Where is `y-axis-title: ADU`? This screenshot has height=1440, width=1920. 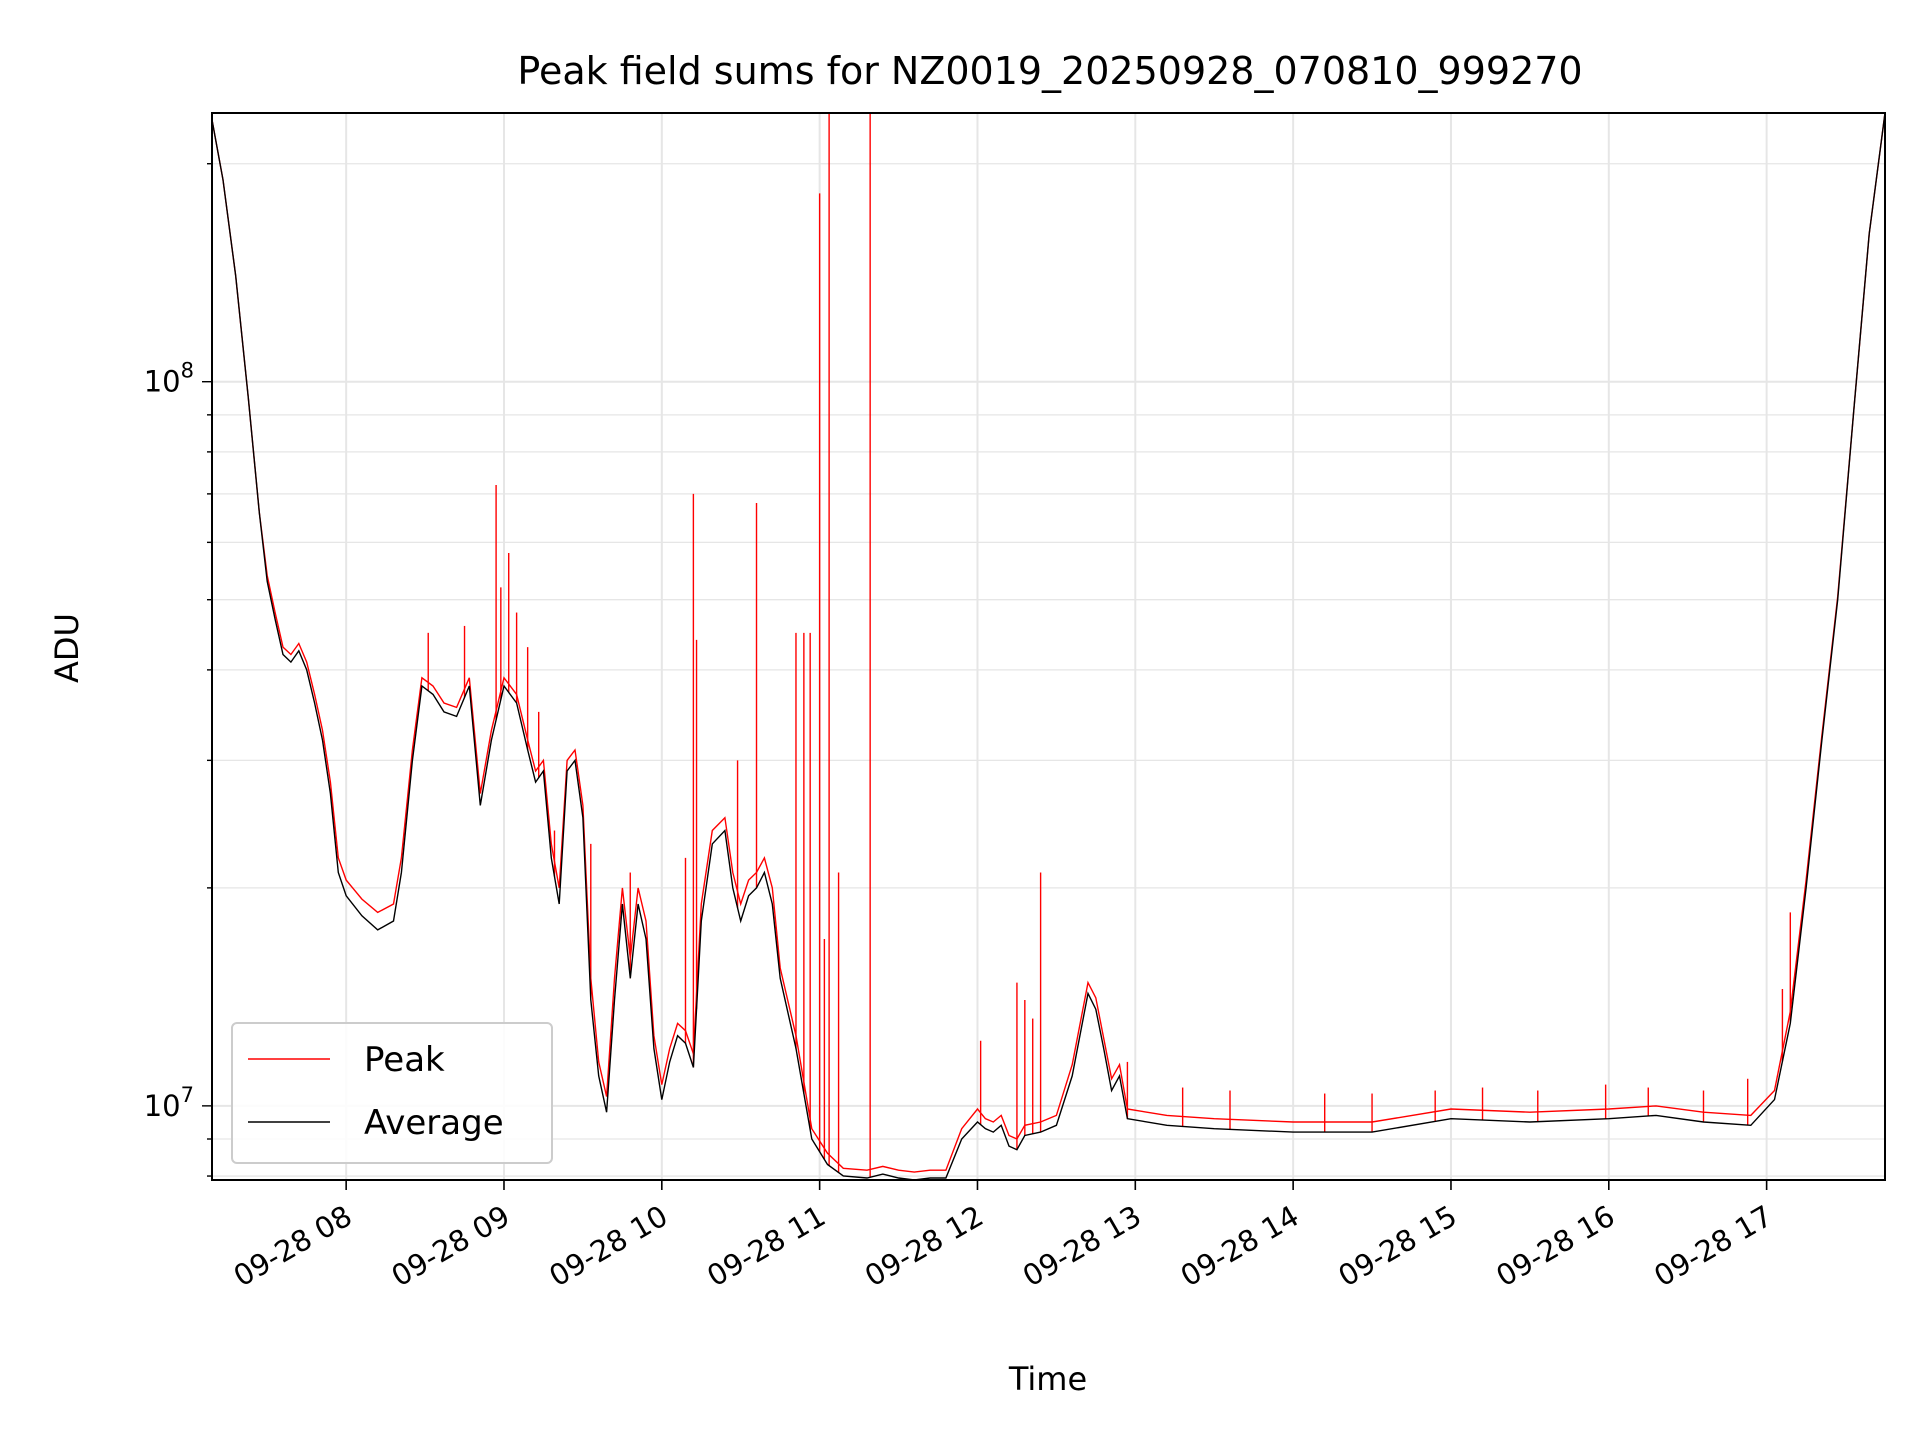
y-axis-title: ADU is located at coordinates (67, 648).